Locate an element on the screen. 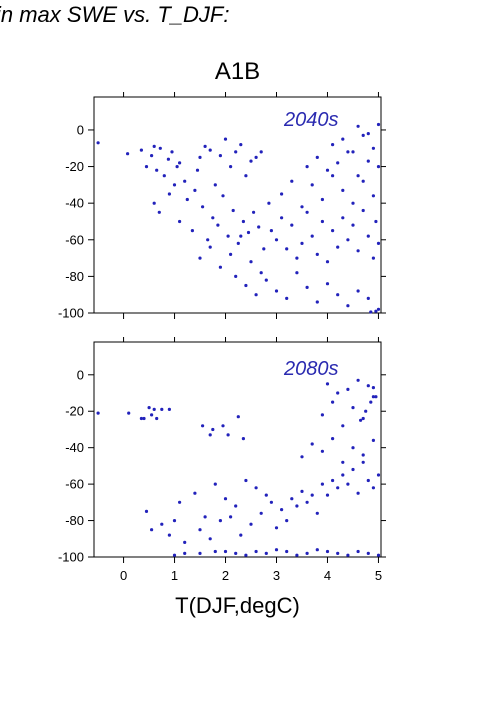 Image resolution: width=501 pixels, height=709 pixels. x-tick-label: 3 is located at coordinates (276, 575).